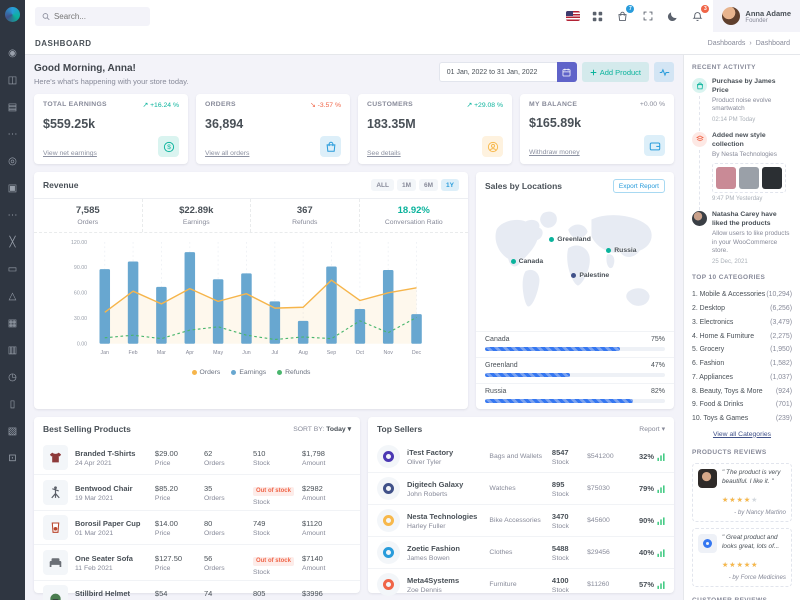 This screenshot has width=800, height=600. Describe the element at coordinates (749, 43) in the screenshot. I see `breadcrumb: Dashboards › Dashboard` at that location.